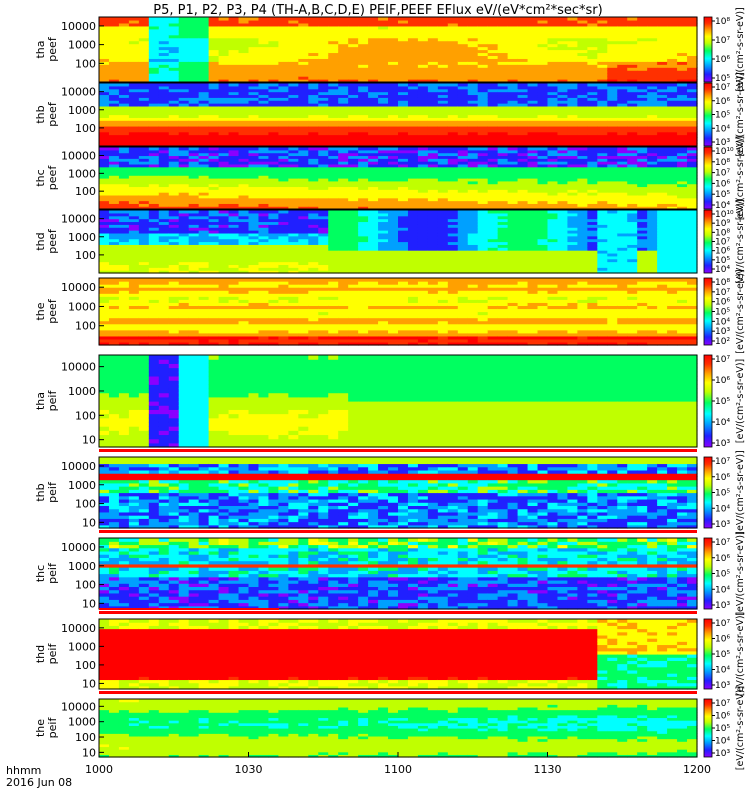 The image size is (750, 805). I want to click on colorbar-tick-label: 10⁶, so click(722, 184).